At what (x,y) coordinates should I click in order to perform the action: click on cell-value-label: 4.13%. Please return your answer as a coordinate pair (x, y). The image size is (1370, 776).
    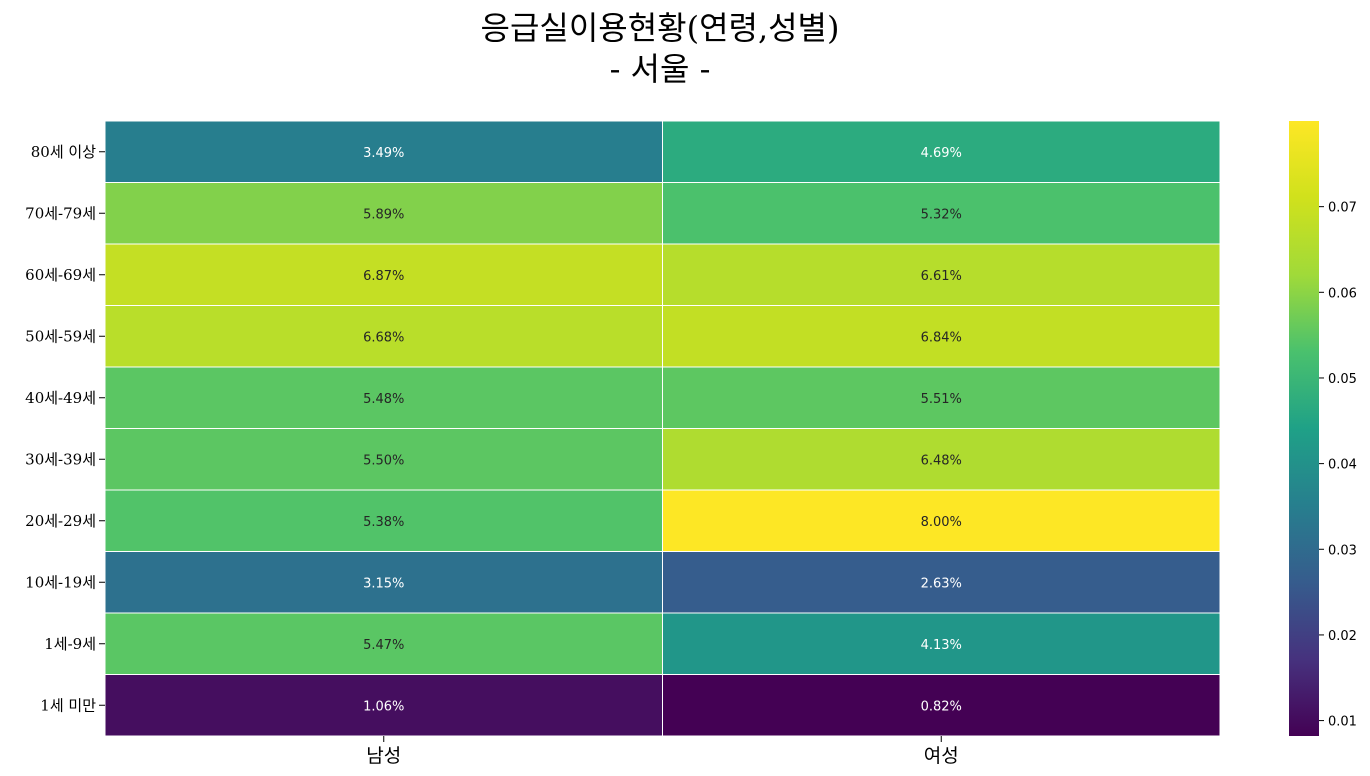
    Looking at the image, I should click on (941, 645).